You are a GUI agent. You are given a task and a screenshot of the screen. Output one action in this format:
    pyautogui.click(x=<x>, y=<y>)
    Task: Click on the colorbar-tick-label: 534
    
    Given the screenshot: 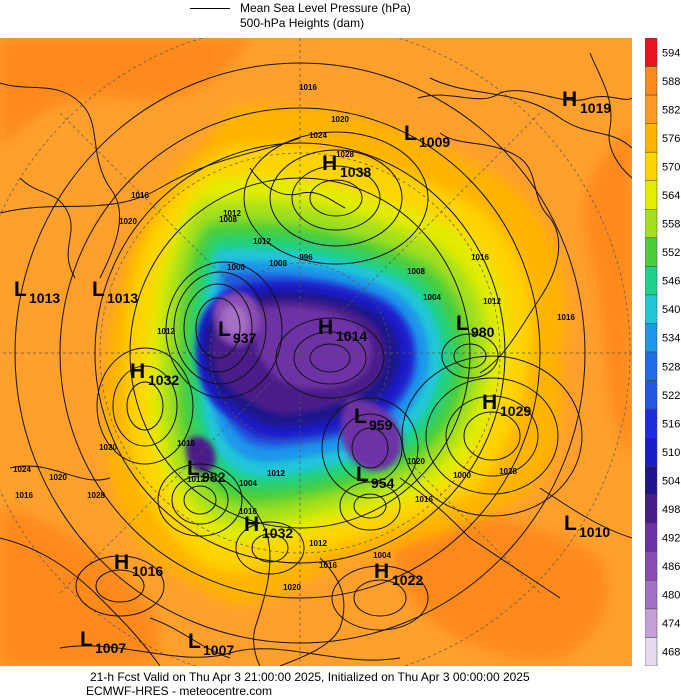 What is the action you would take?
    pyautogui.click(x=671, y=339)
    